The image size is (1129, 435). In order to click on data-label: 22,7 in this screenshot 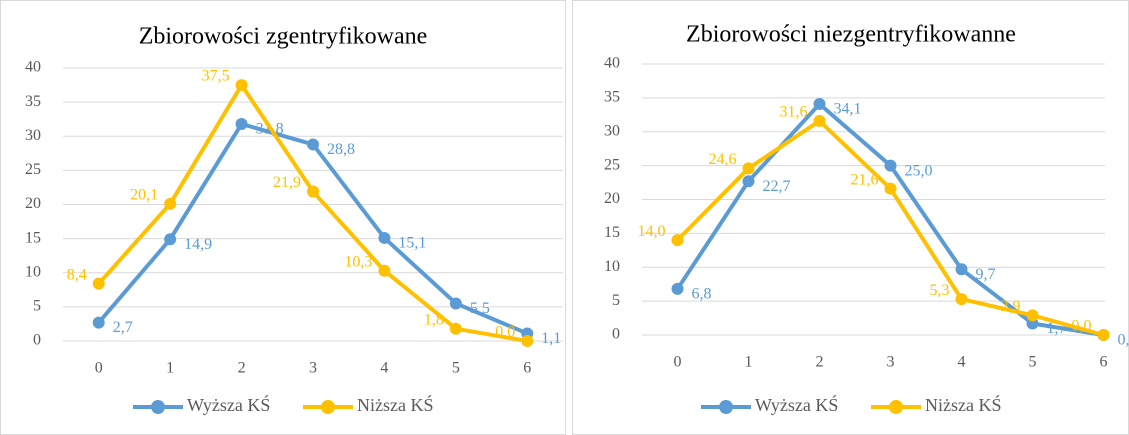, I will do `click(777, 186)`.